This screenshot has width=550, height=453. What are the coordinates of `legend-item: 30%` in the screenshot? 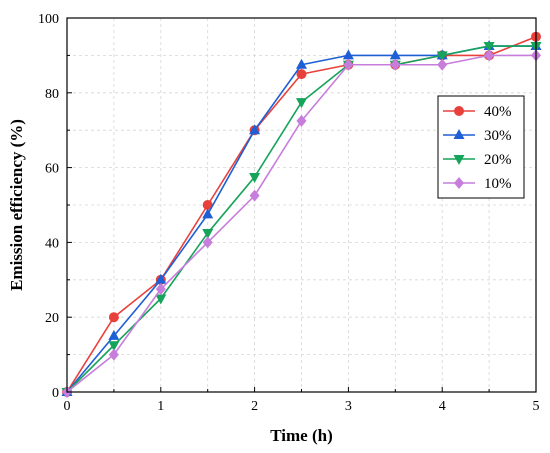 It's located at (477, 136).